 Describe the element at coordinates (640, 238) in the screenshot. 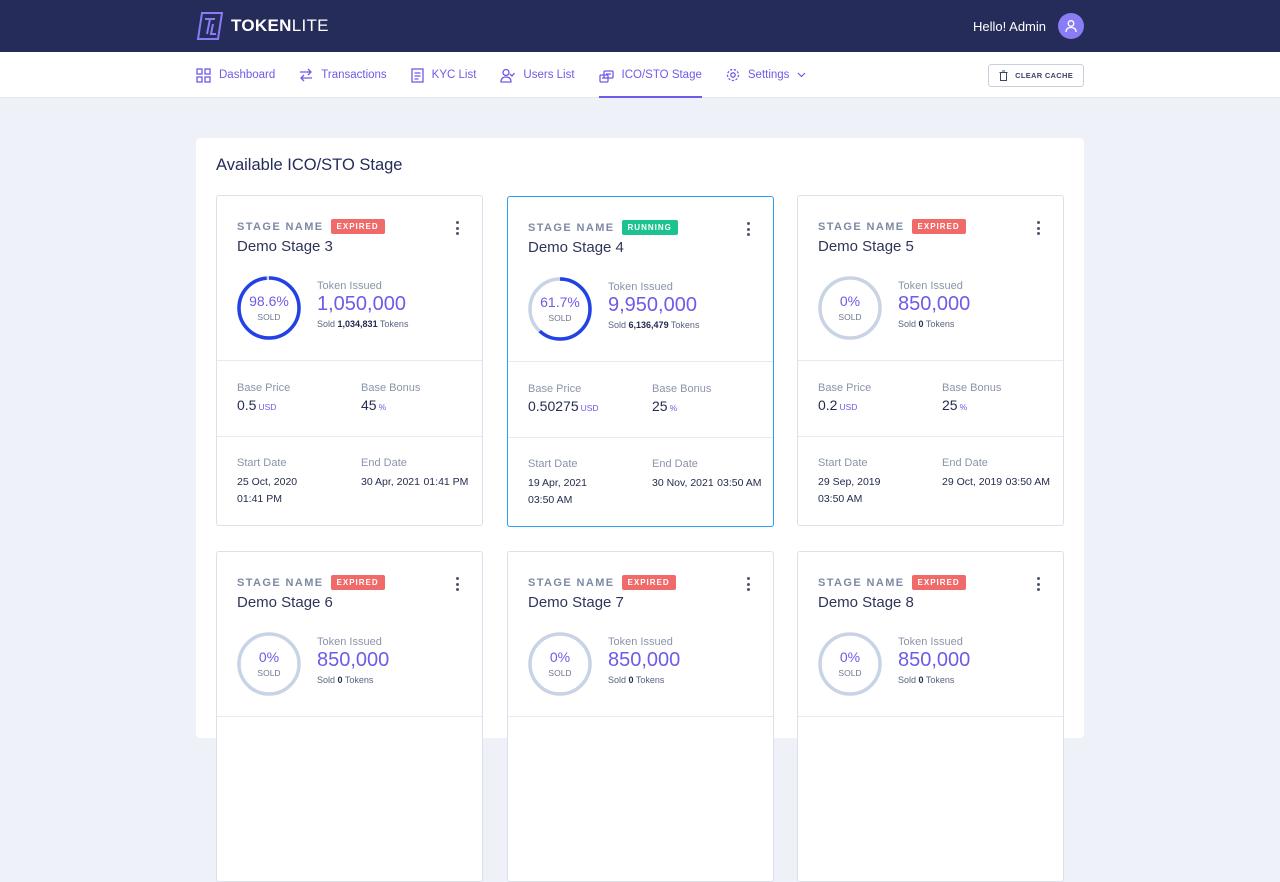

I see `stage-card-header: STAGE NAME RUNNING Demo Stage 4` at that location.